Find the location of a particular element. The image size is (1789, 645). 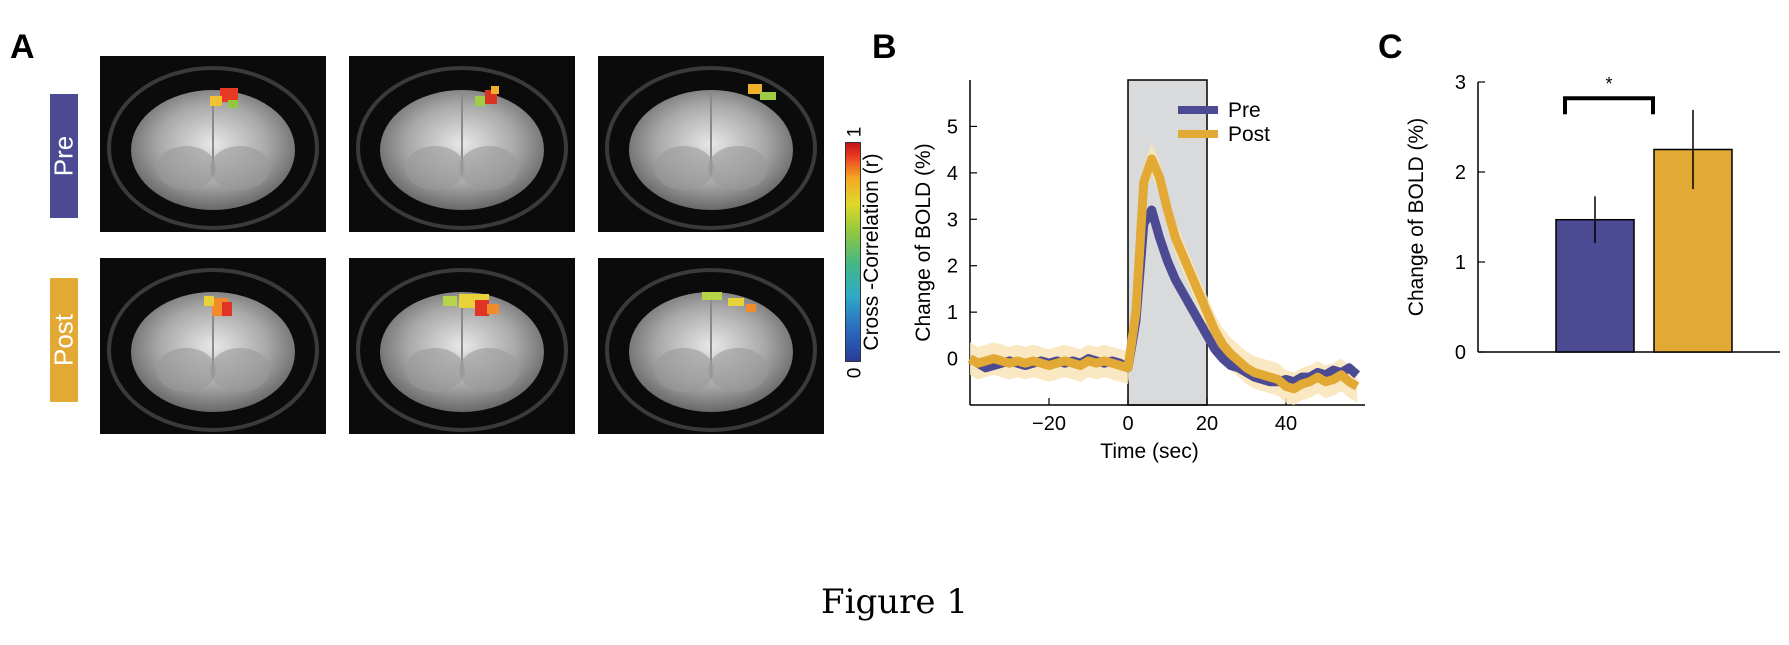

panel-a-letter: A is located at coordinates (22, 47).